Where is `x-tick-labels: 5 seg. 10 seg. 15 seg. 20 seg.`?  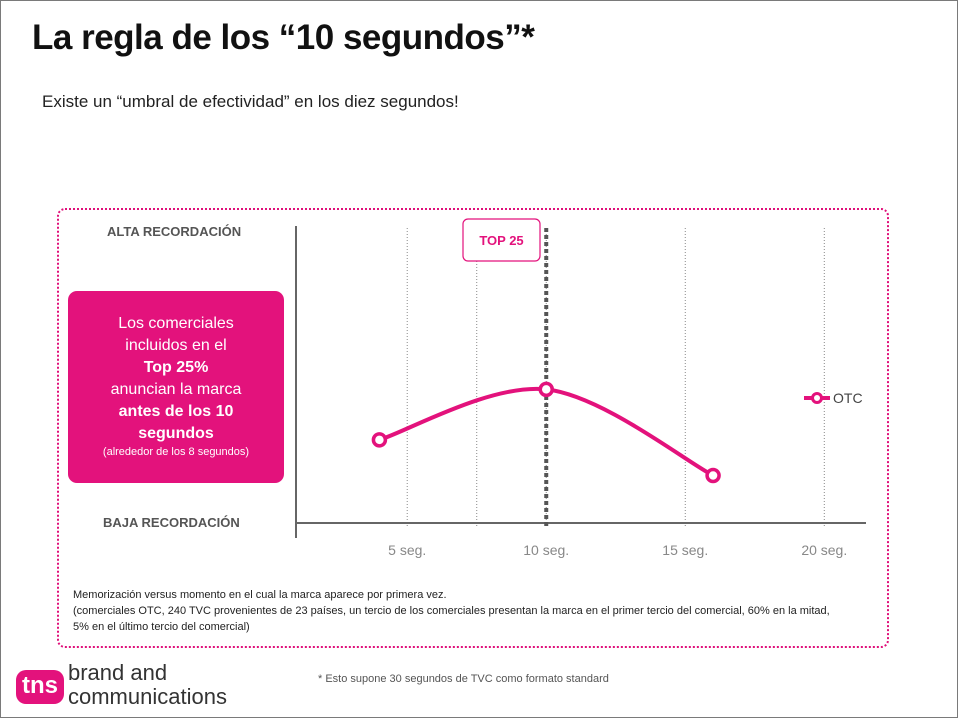 x-tick-labels: 5 seg. 10 seg. 15 seg. 20 seg. is located at coordinates (617, 550).